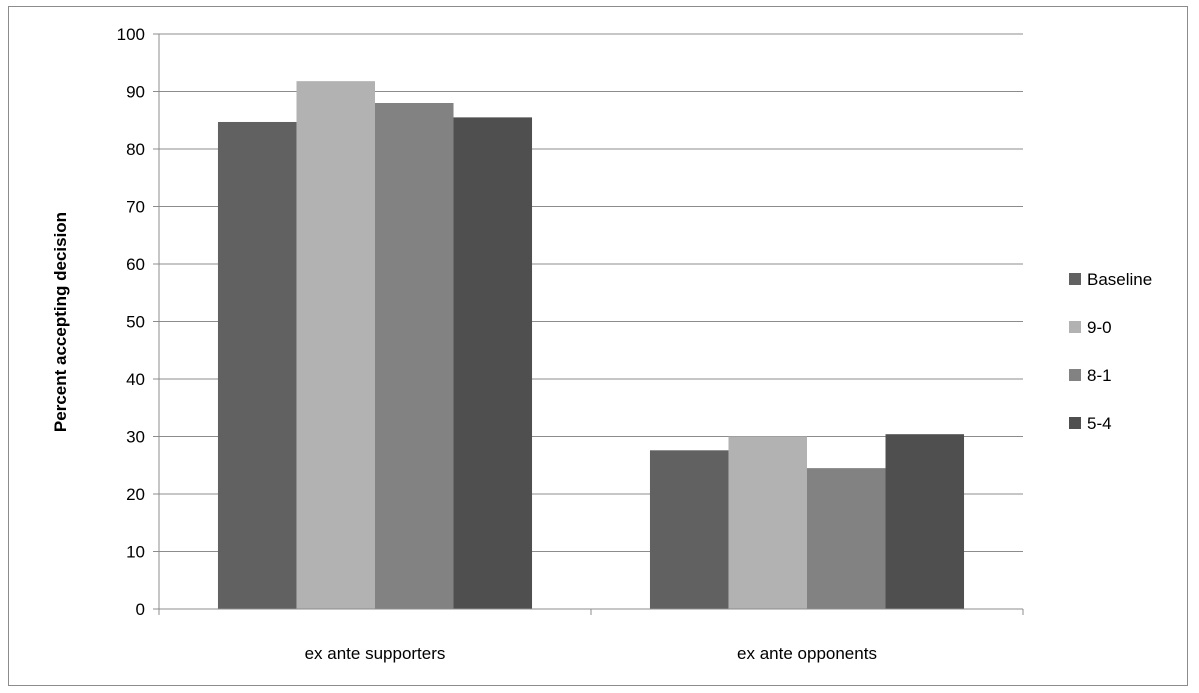 The width and height of the screenshot is (1199, 693). I want to click on y-tick-label: 0, so click(140, 609).